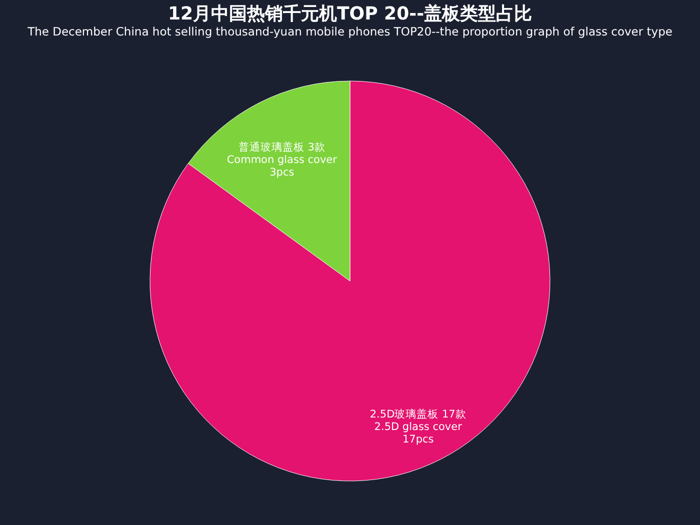 The width and height of the screenshot is (700, 525). Describe the element at coordinates (282, 159) in the screenshot. I see `slice-label: 普通玻璃盖板 3款 Common glass cover 3pcs` at that location.